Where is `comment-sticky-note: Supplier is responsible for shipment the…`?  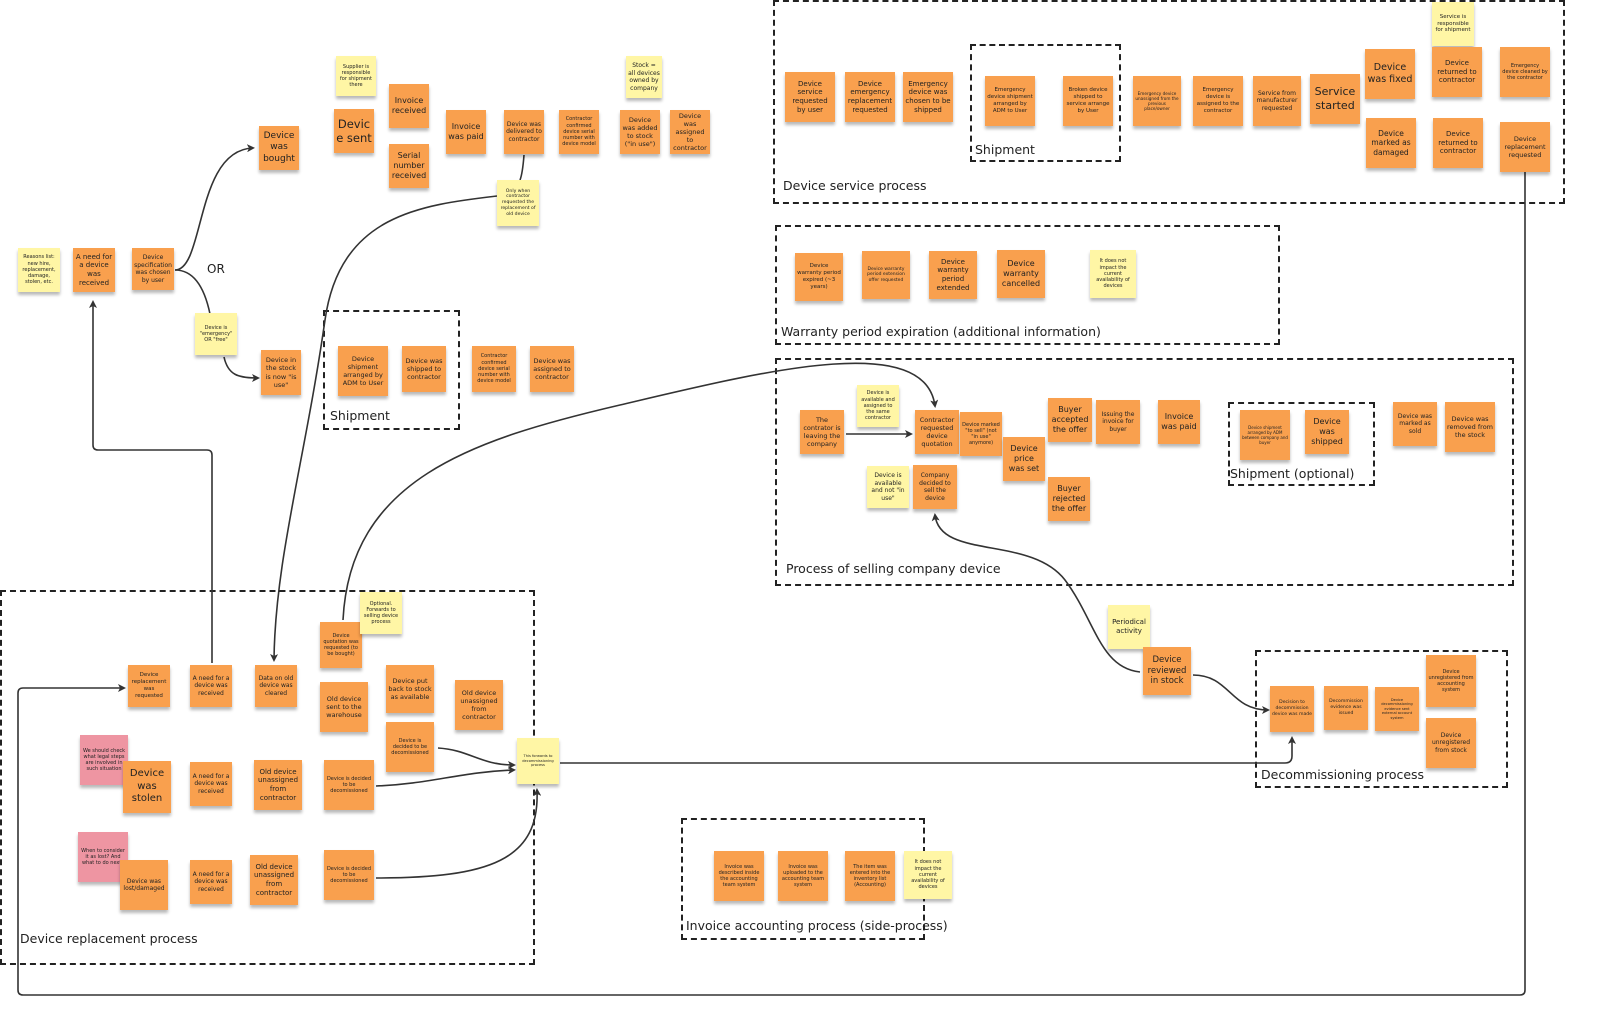
comment-sticky-note: Supplier is responsible for shipment the… is located at coordinates (356, 76).